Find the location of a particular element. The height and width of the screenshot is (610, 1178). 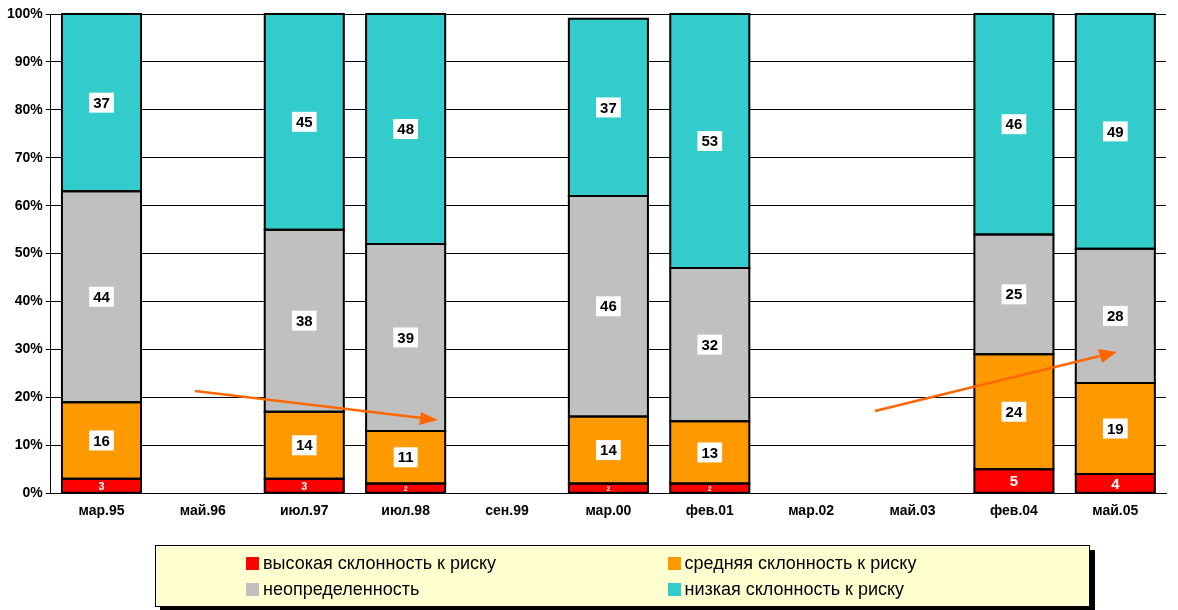

y-tick-label: 50% is located at coordinates (29, 252).